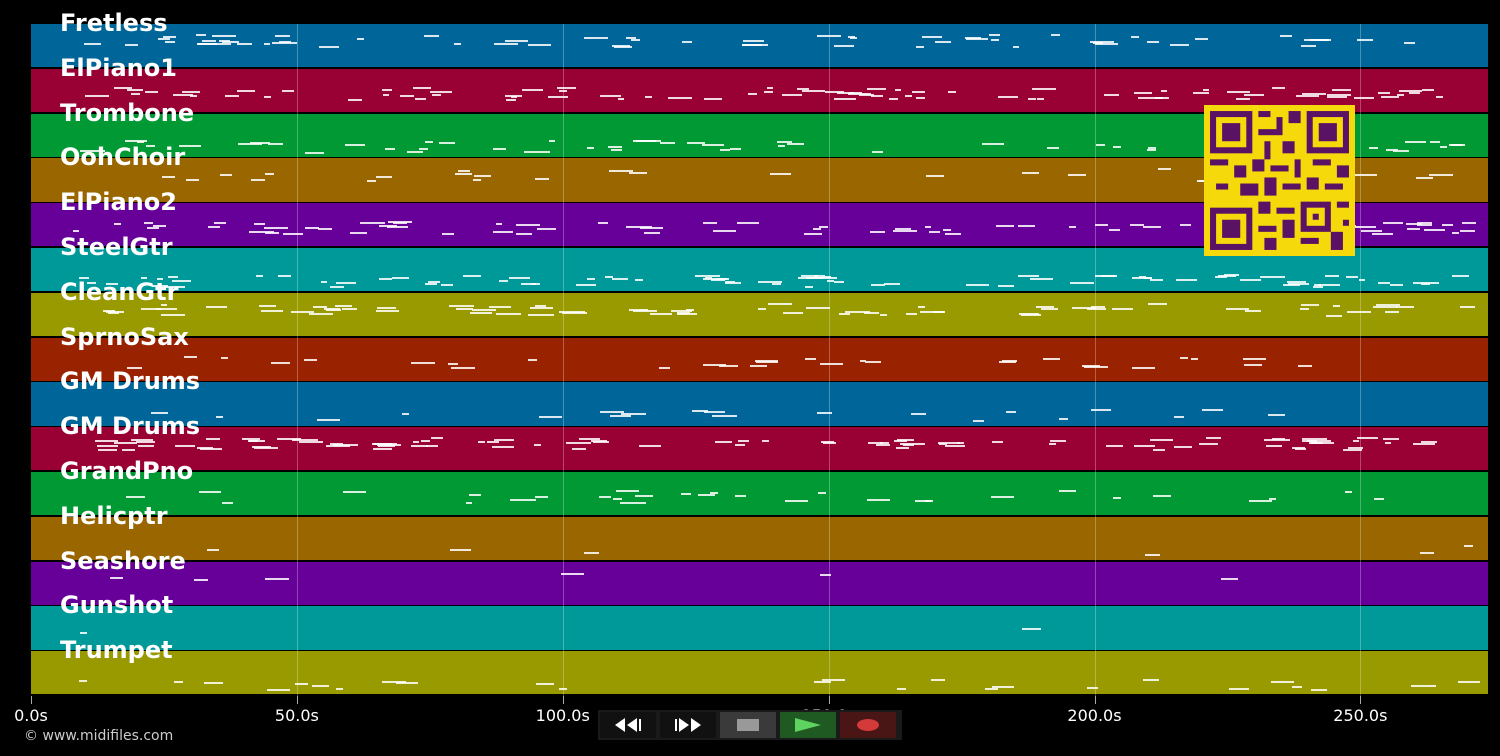  I want to click on fast-forward-button, so click(688, 725).